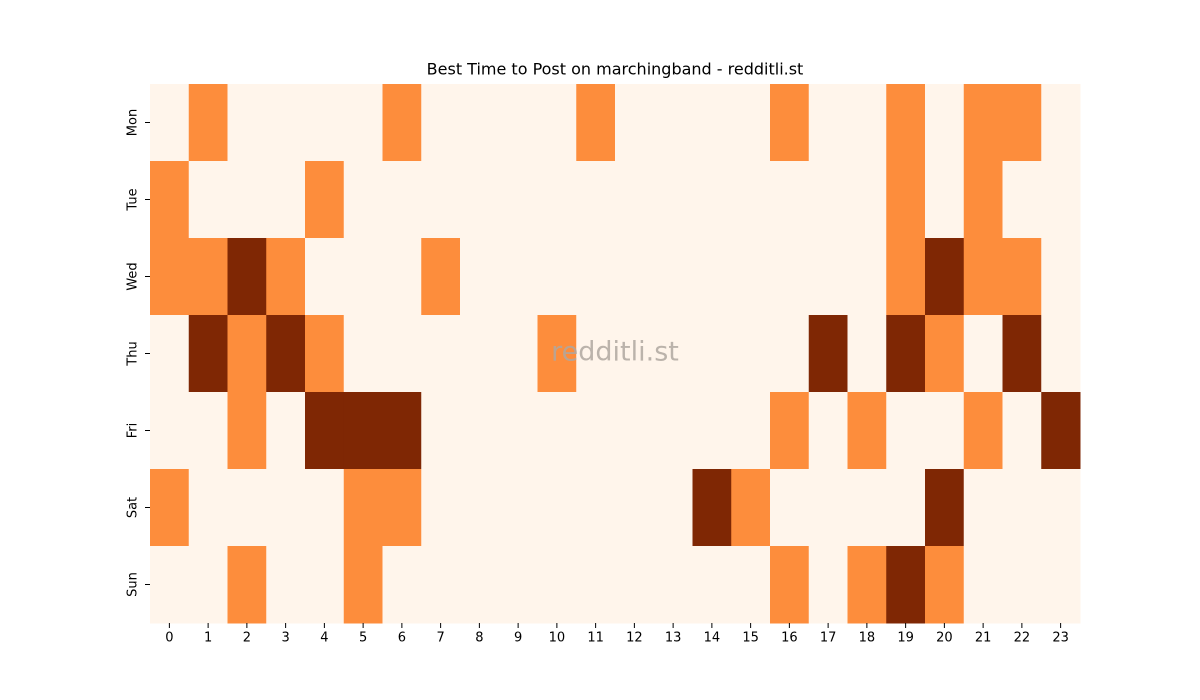 The image size is (1200, 700). What do you see at coordinates (133, 431) in the screenshot?
I see `y-tick-label: Fri` at bounding box center [133, 431].